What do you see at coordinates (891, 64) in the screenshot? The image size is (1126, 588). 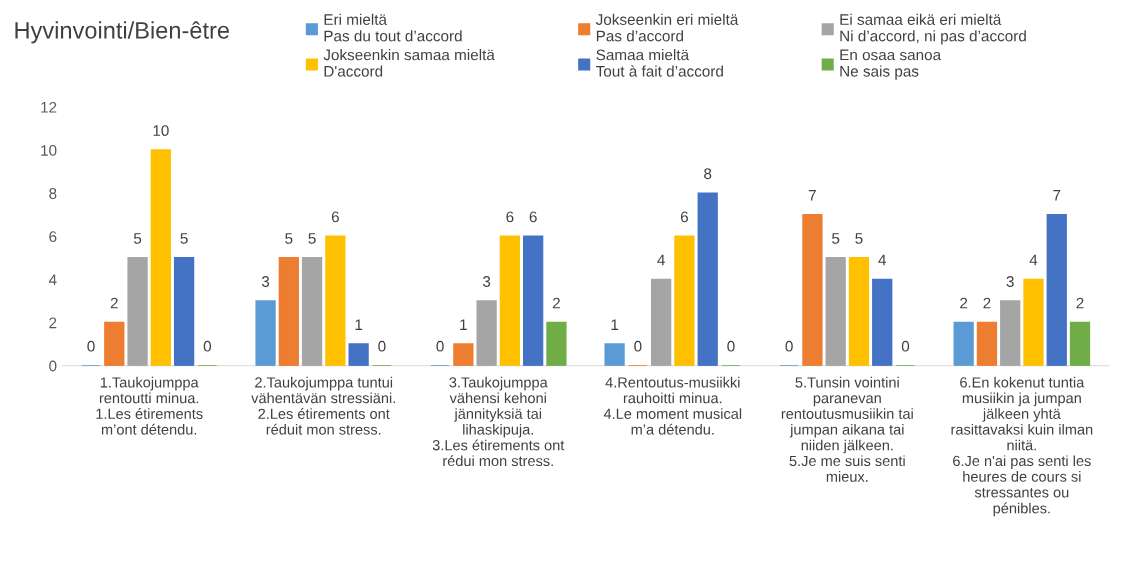 I see `legend-label: En osaa sanoa Ne sais pas` at bounding box center [891, 64].